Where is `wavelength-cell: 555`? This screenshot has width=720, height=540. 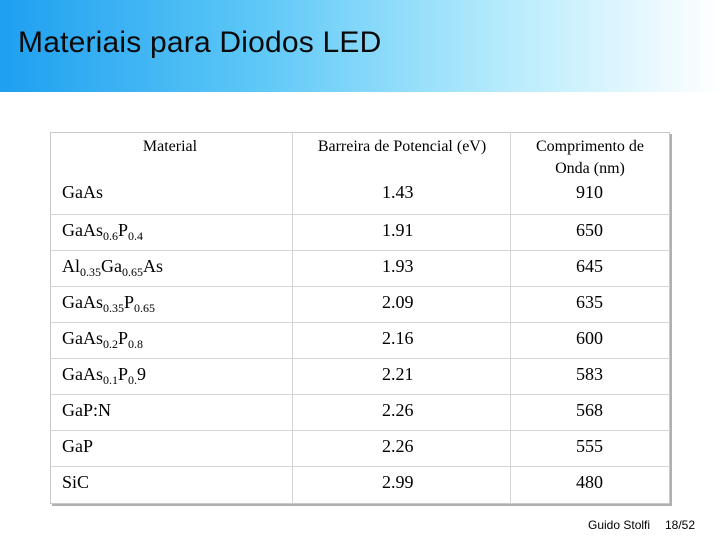 wavelength-cell: 555 is located at coordinates (589, 446).